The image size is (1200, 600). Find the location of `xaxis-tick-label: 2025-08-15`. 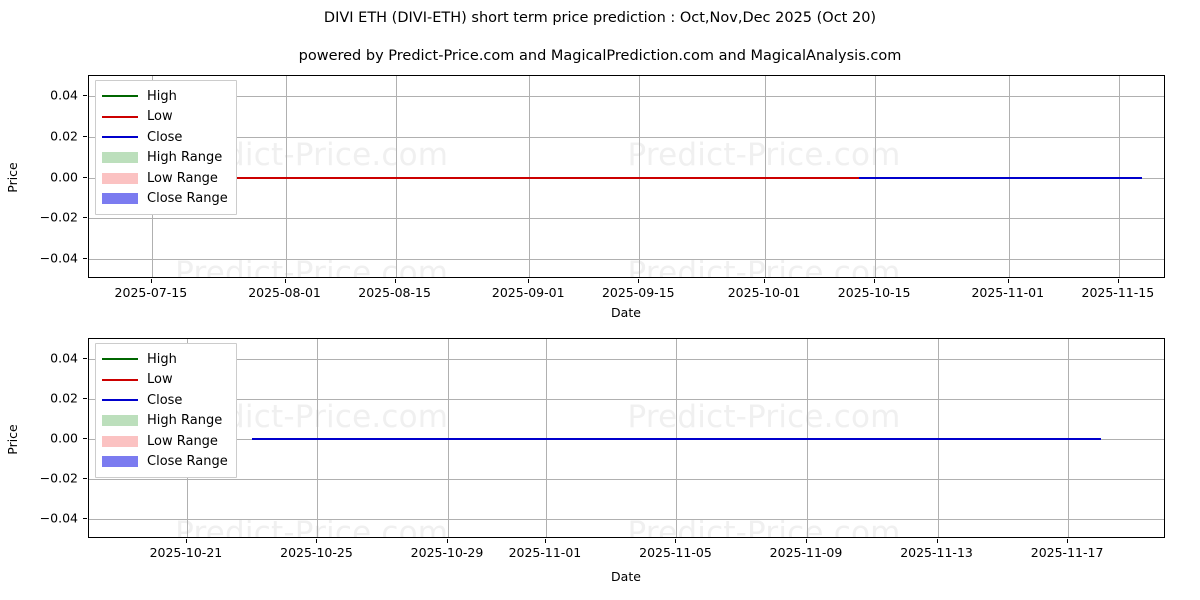

xaxis-tick-label: 2025-08-15 is located at coordinates (394, 292).